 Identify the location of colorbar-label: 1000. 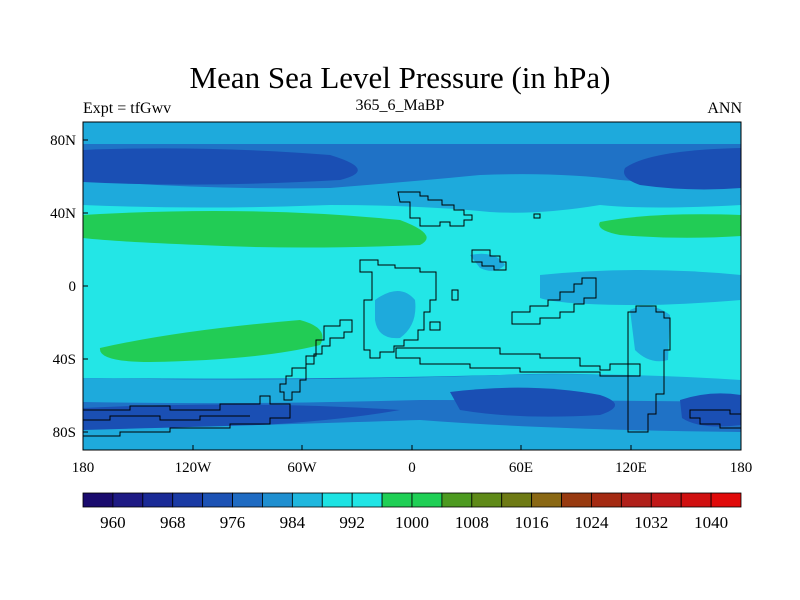
(412, 522).